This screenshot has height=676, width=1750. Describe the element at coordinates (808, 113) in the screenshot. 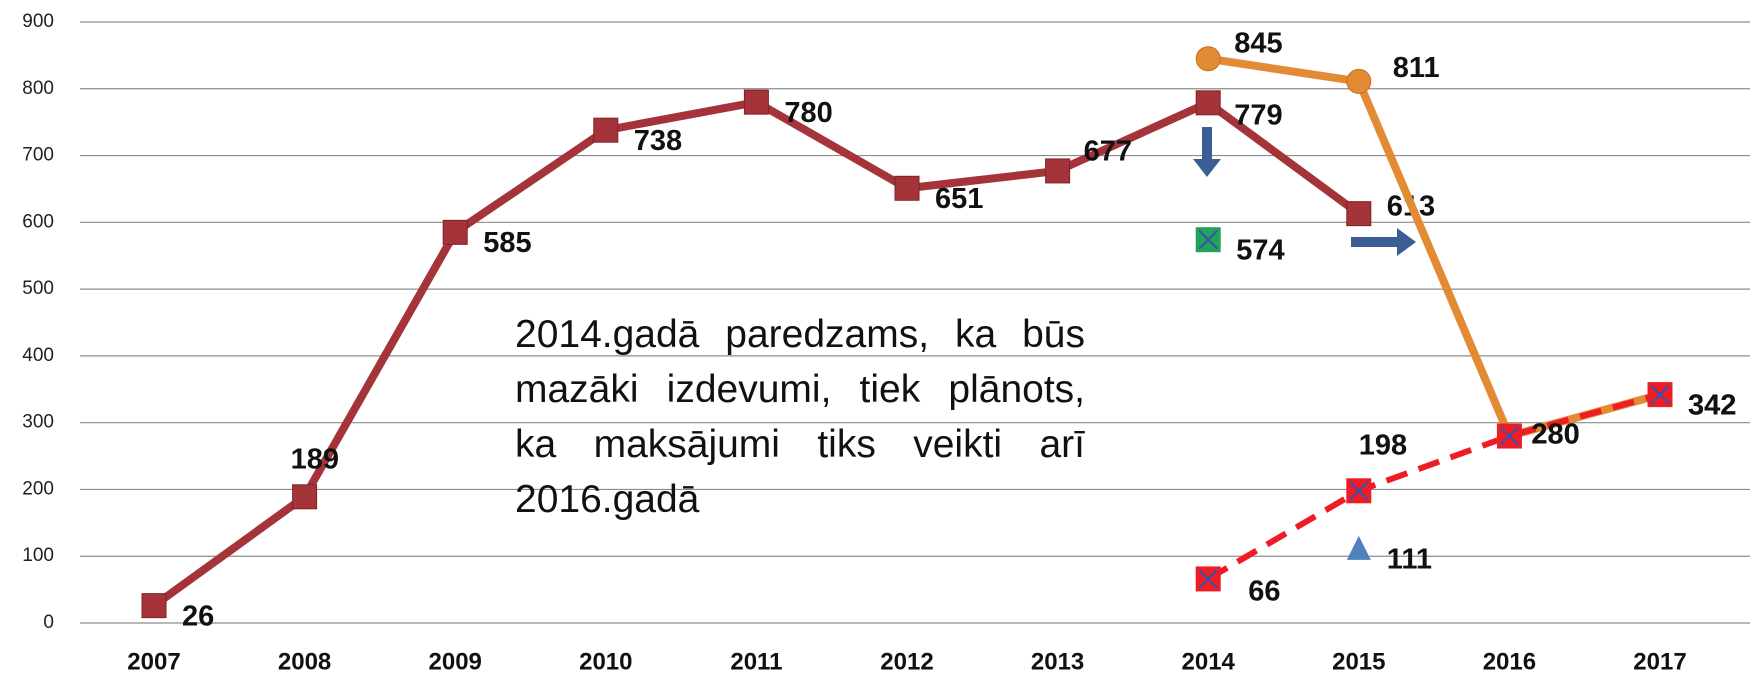

I see `data-label: 780` at that location.